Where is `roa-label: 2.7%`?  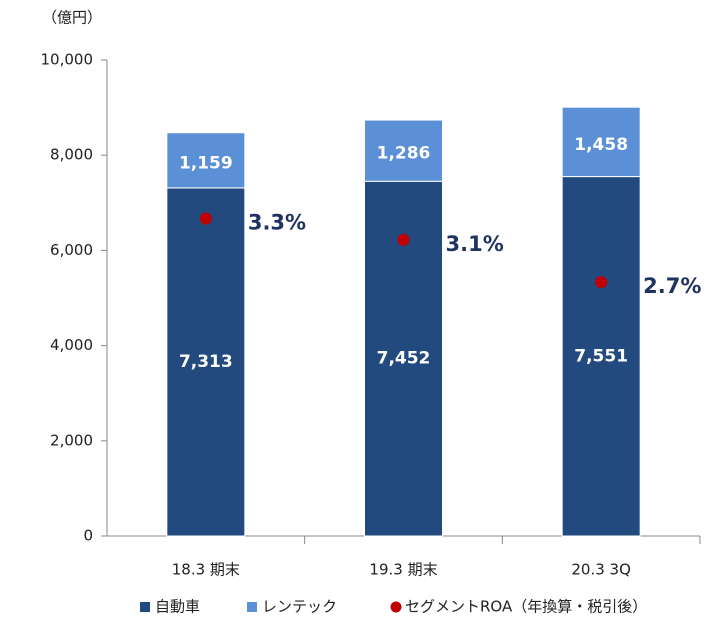
roa-label: 2.7% is located at coordinates (672, 286).